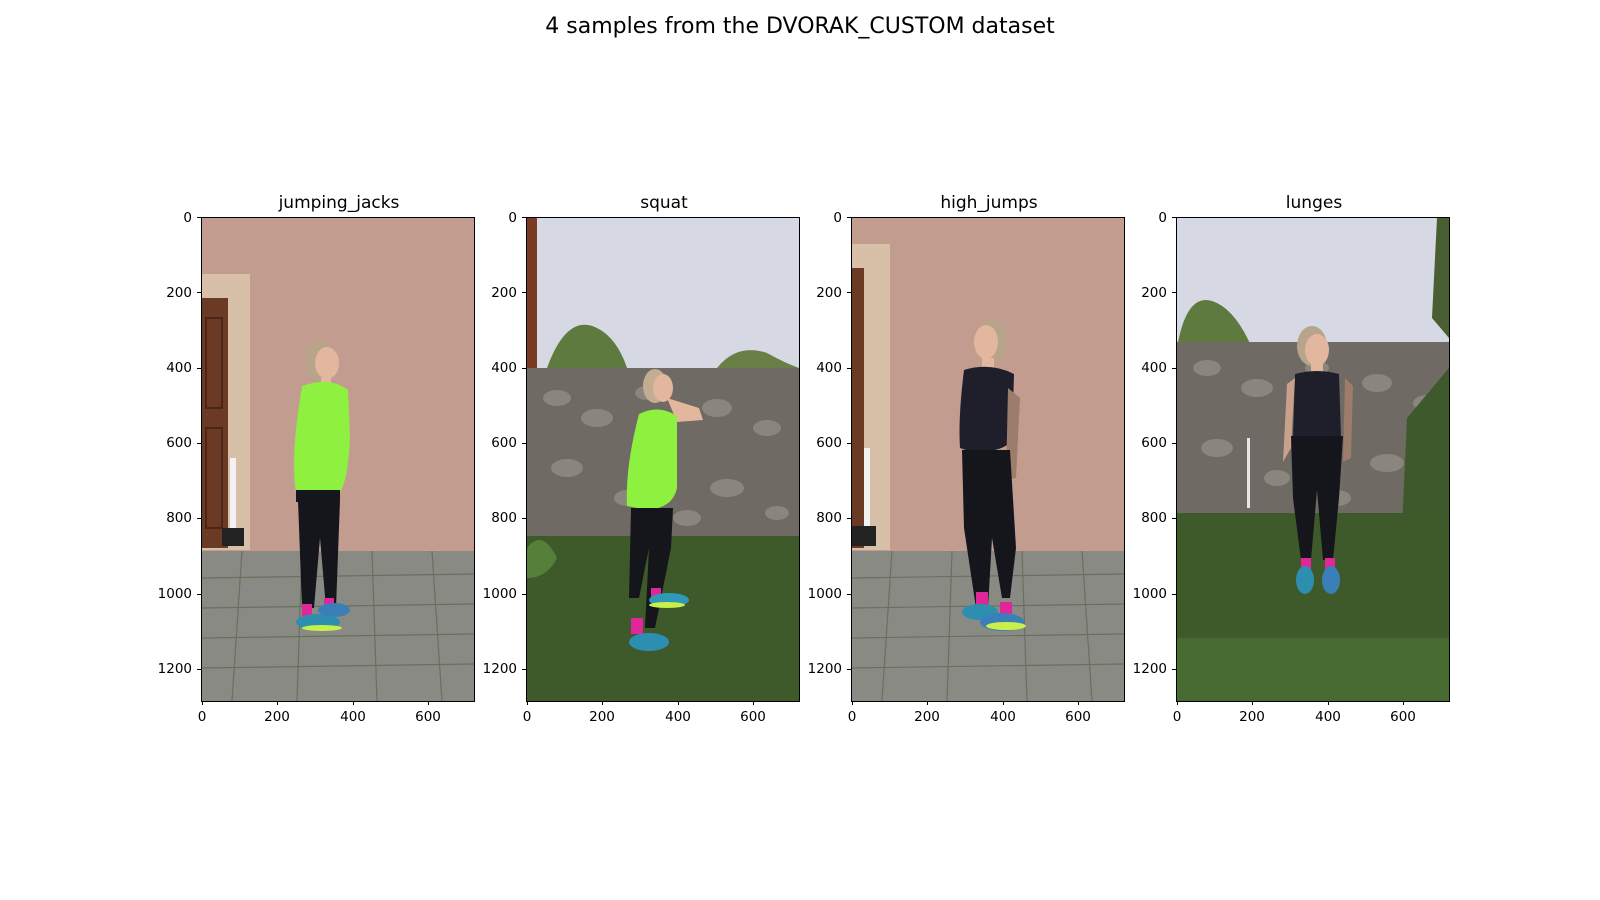  What do you see at coordinates (989, 203) in the screenshot?
I see `panel-title: high_jumps` at bounding box center [989, 203].